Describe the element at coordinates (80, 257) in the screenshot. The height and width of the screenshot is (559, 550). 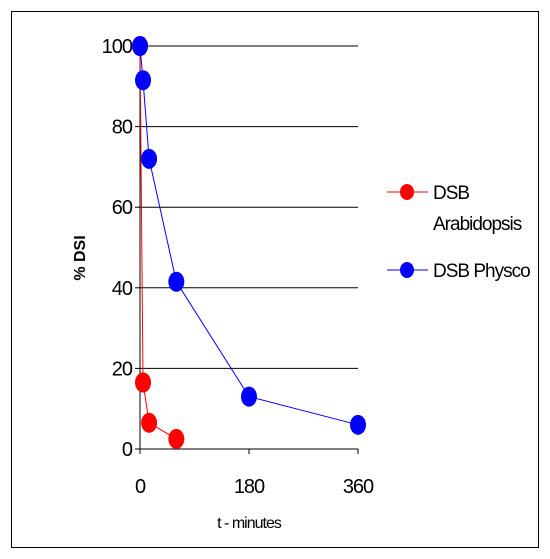
I see `y-axis-label: % DSI` at that location.